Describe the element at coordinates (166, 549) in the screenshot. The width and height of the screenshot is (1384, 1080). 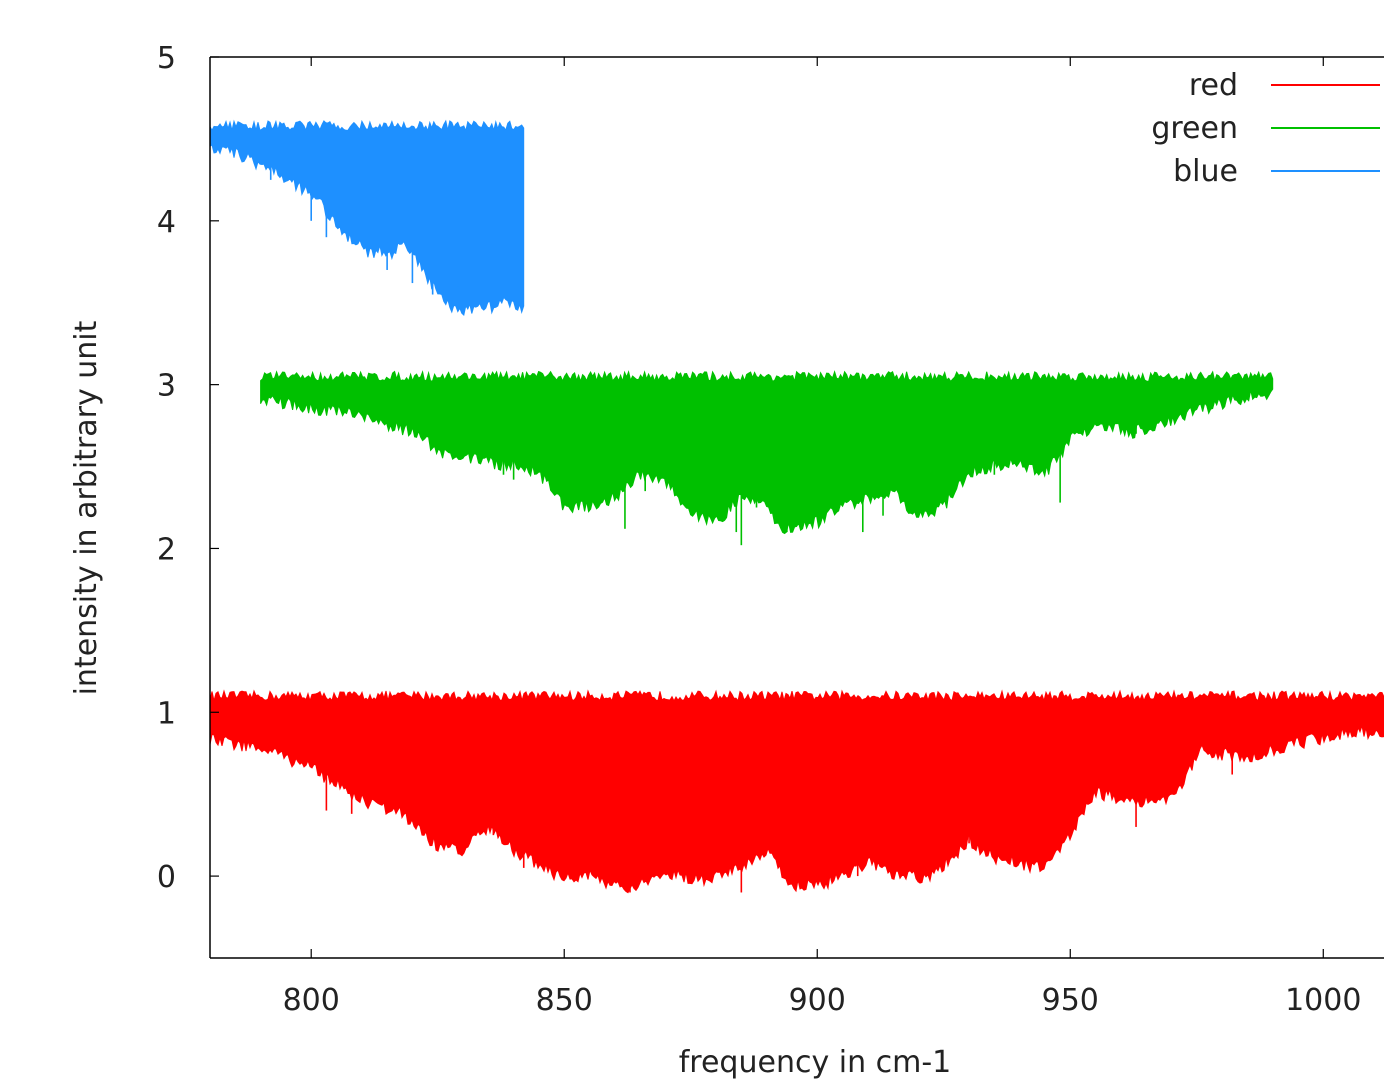
I see `y-tick-label-2: 2` at that location.